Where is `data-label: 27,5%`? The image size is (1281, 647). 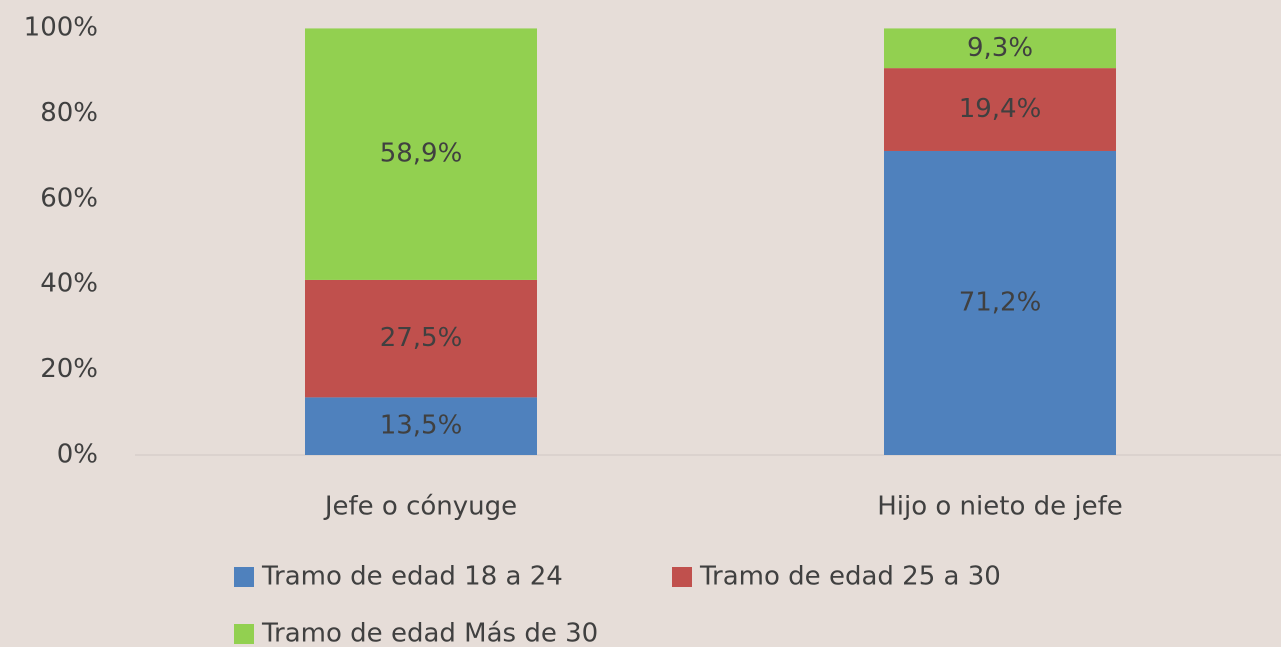 data-label: 27,5% is located at coordinates (421, 338).